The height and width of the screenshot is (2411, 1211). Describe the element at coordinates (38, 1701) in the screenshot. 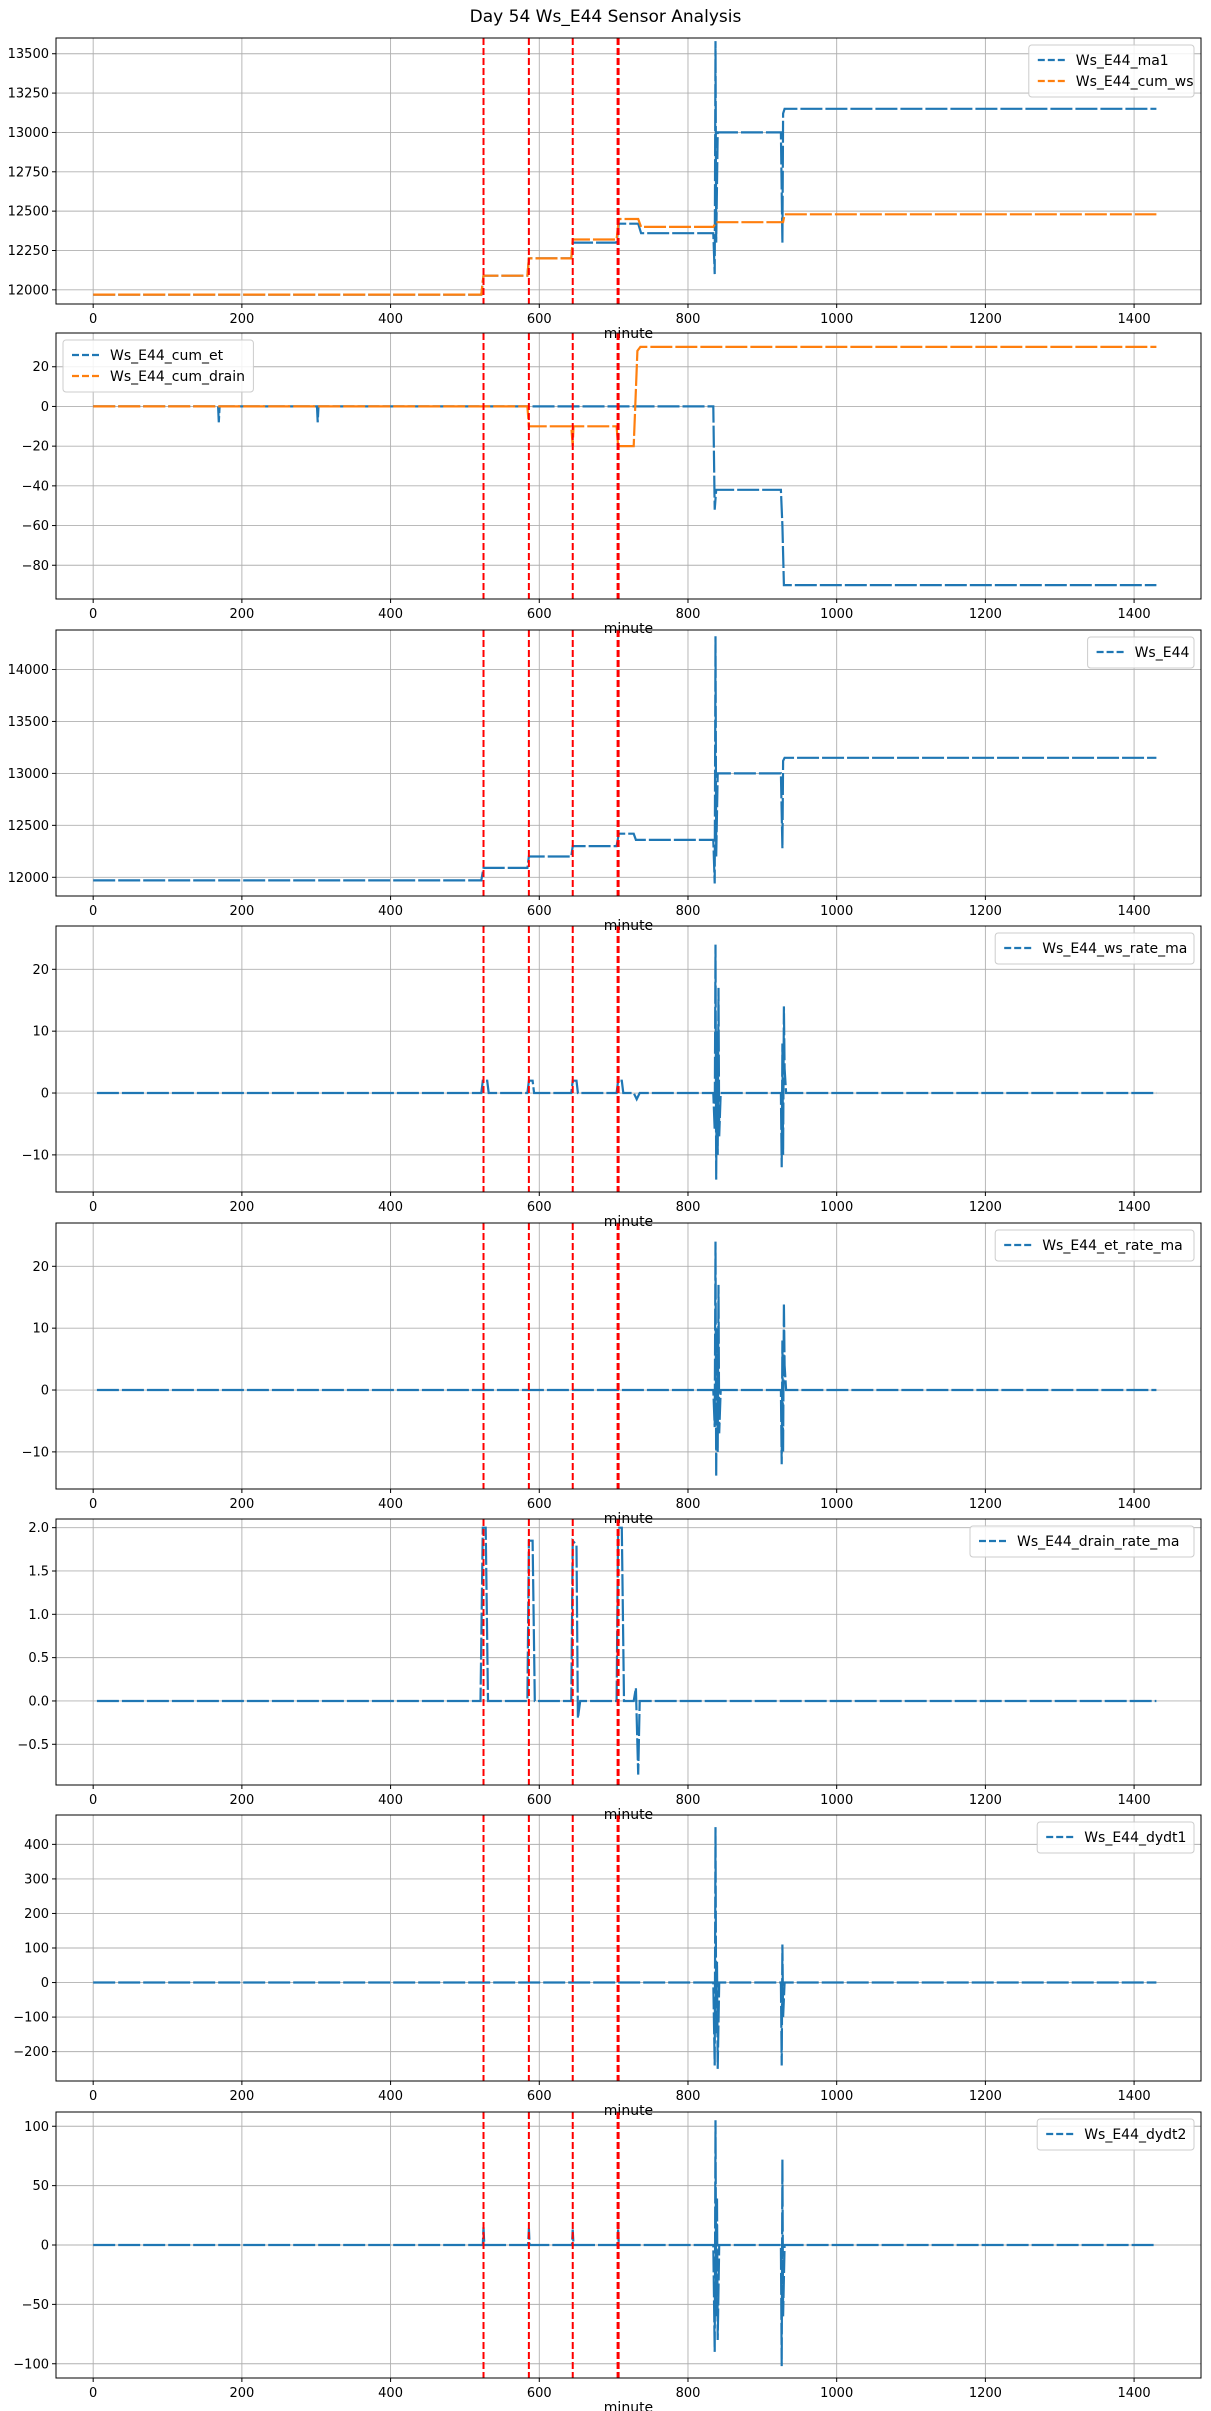

I see `y-tick-label: 0.0` at that location.